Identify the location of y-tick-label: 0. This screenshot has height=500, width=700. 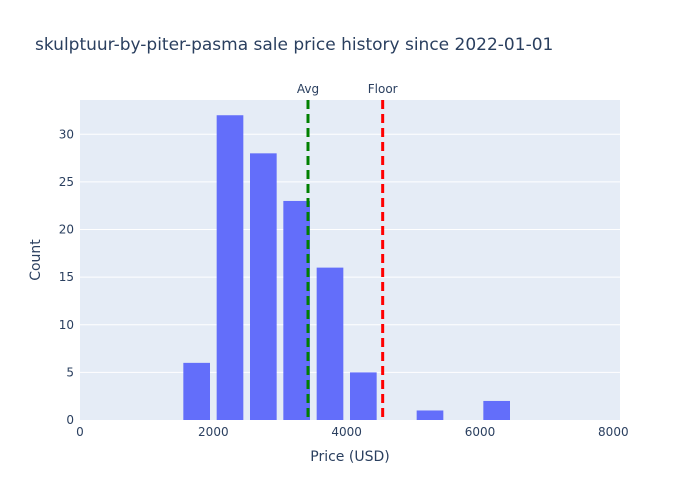
(70, 420).